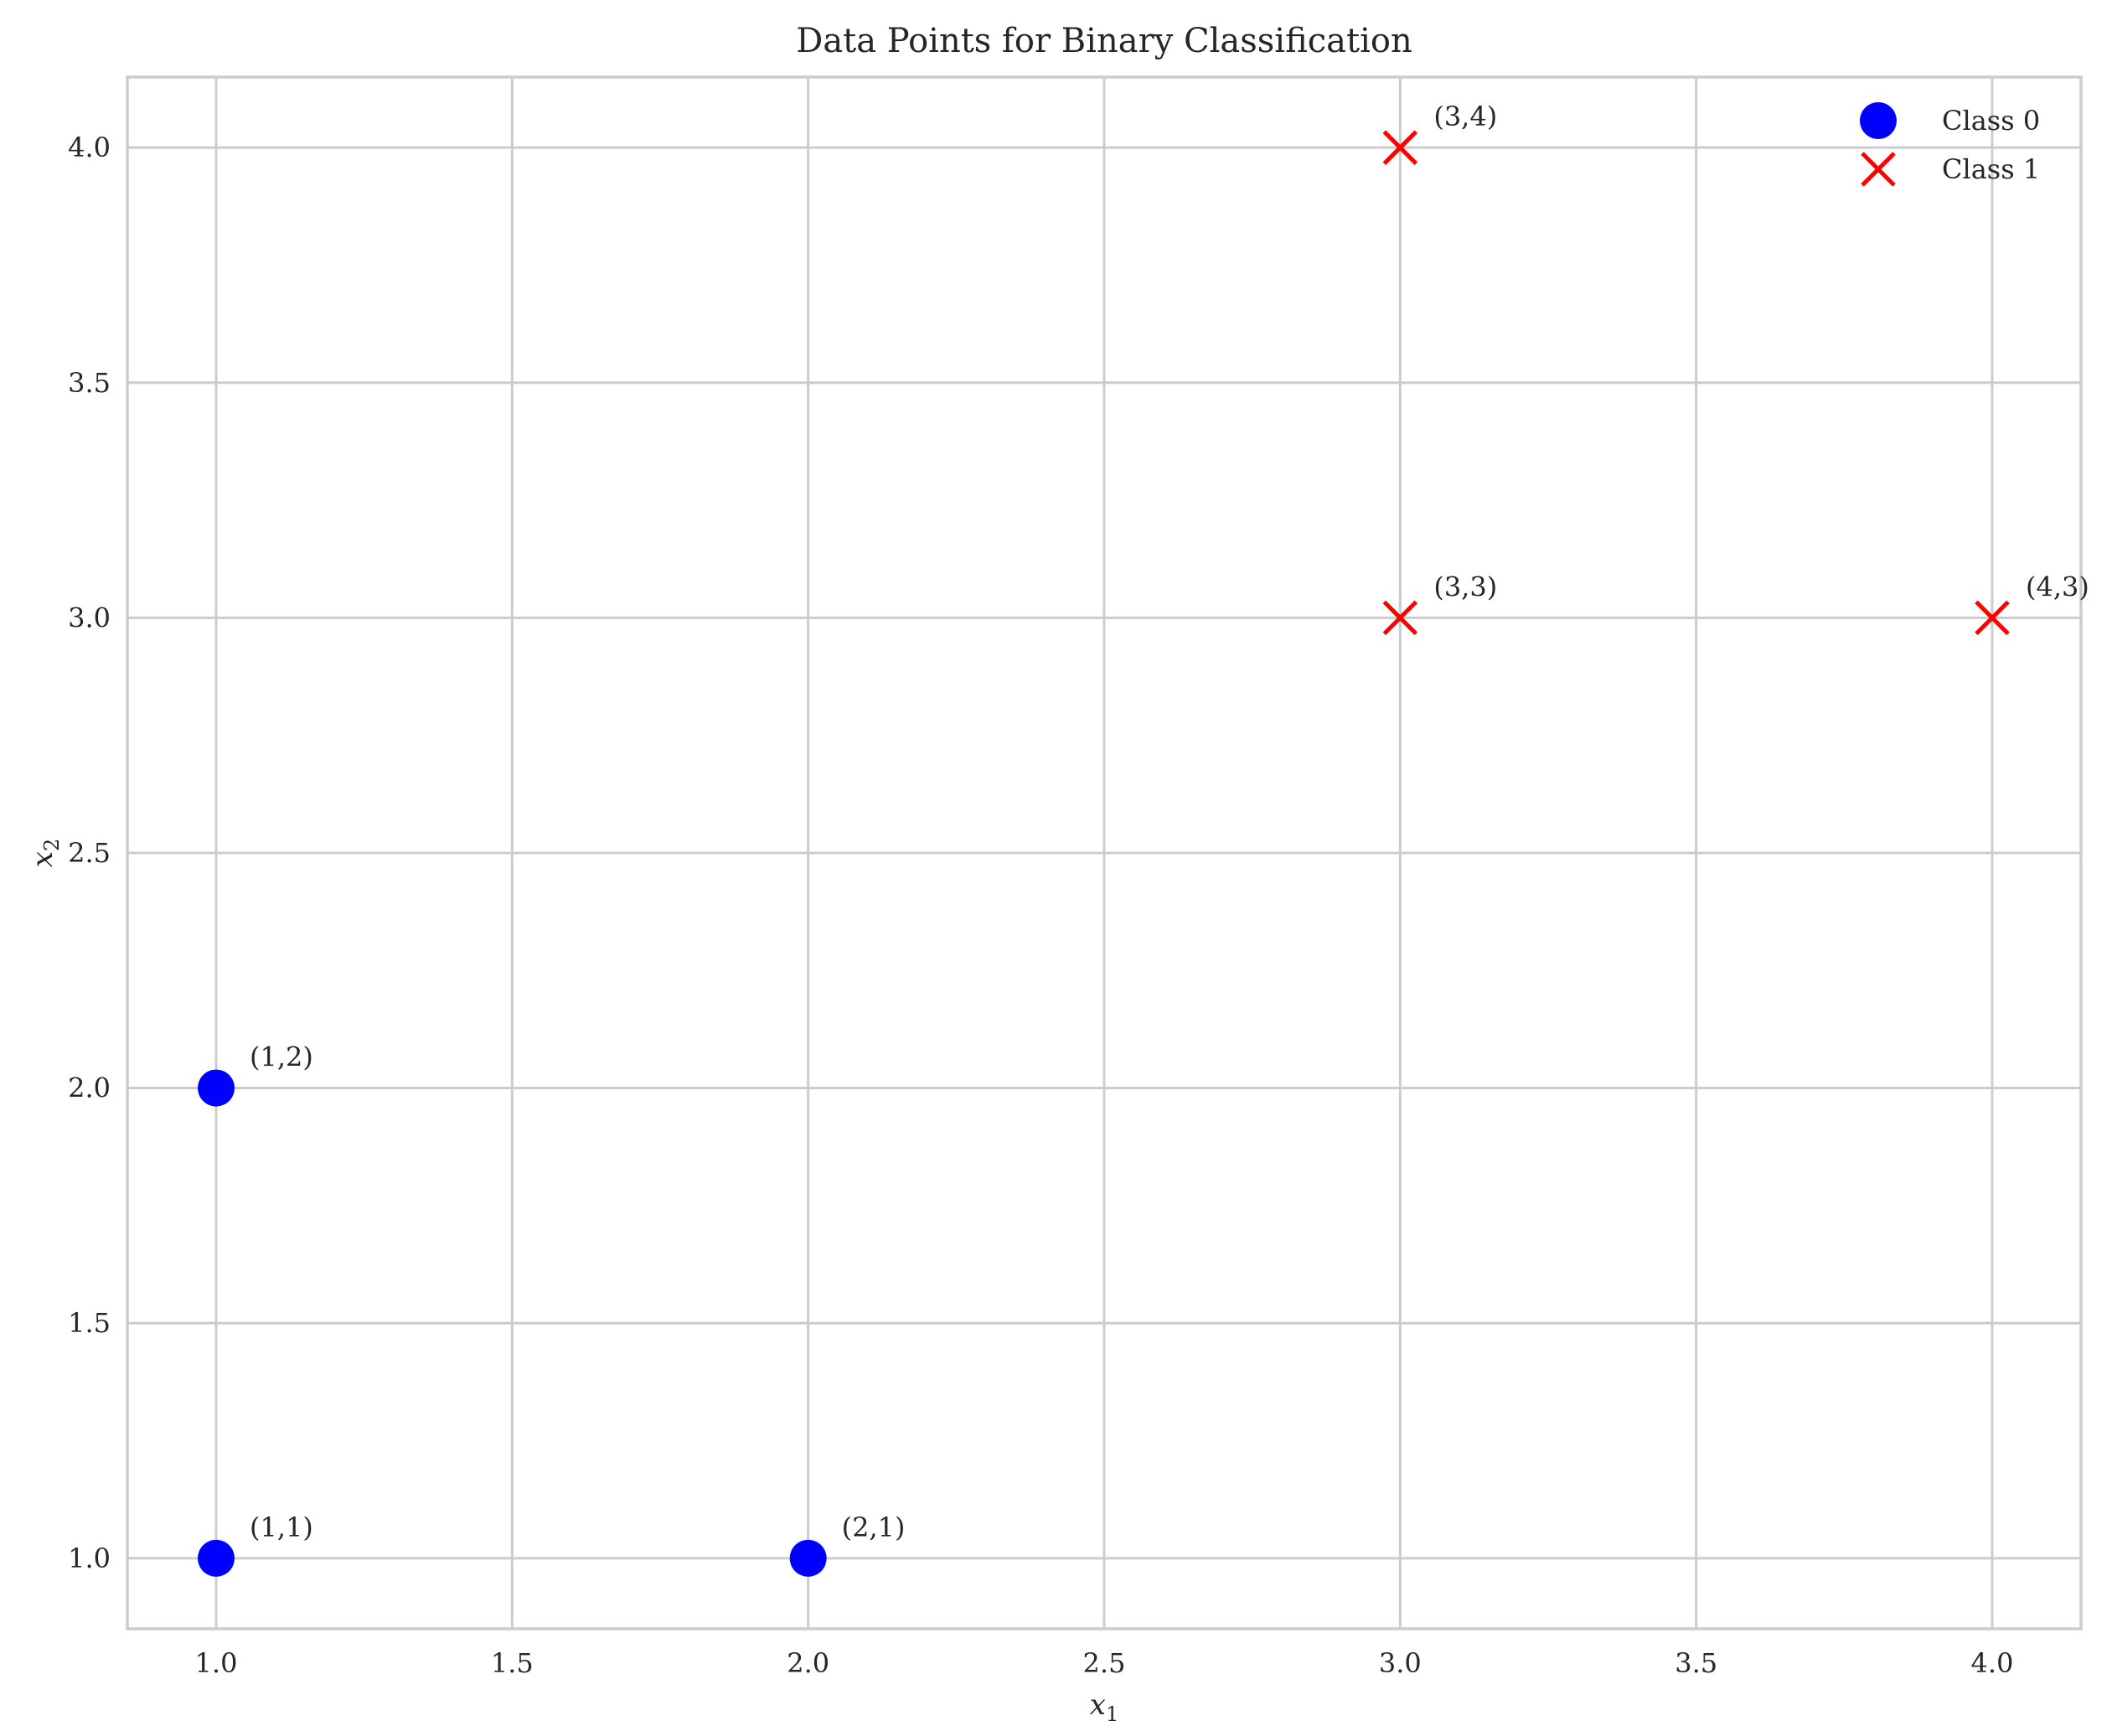 The image size is (2117, 1736). Describe the element at coordinates (2057, 586) in the screenshot. I see `point-label: (4,3)` at that location.